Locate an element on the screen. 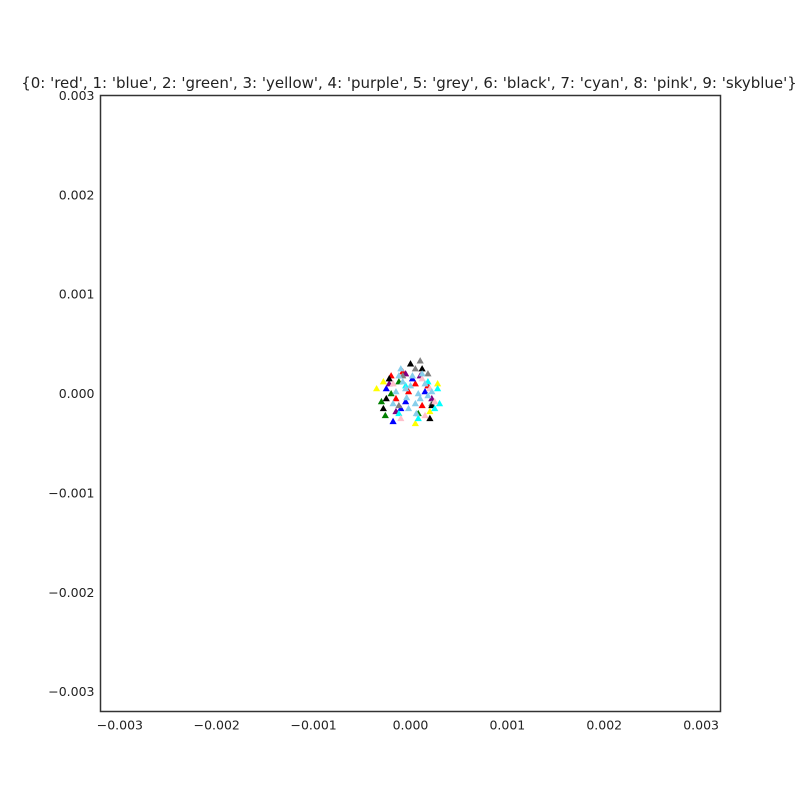  x-tick-label: 0.001 is located at coordinates (507, 725).